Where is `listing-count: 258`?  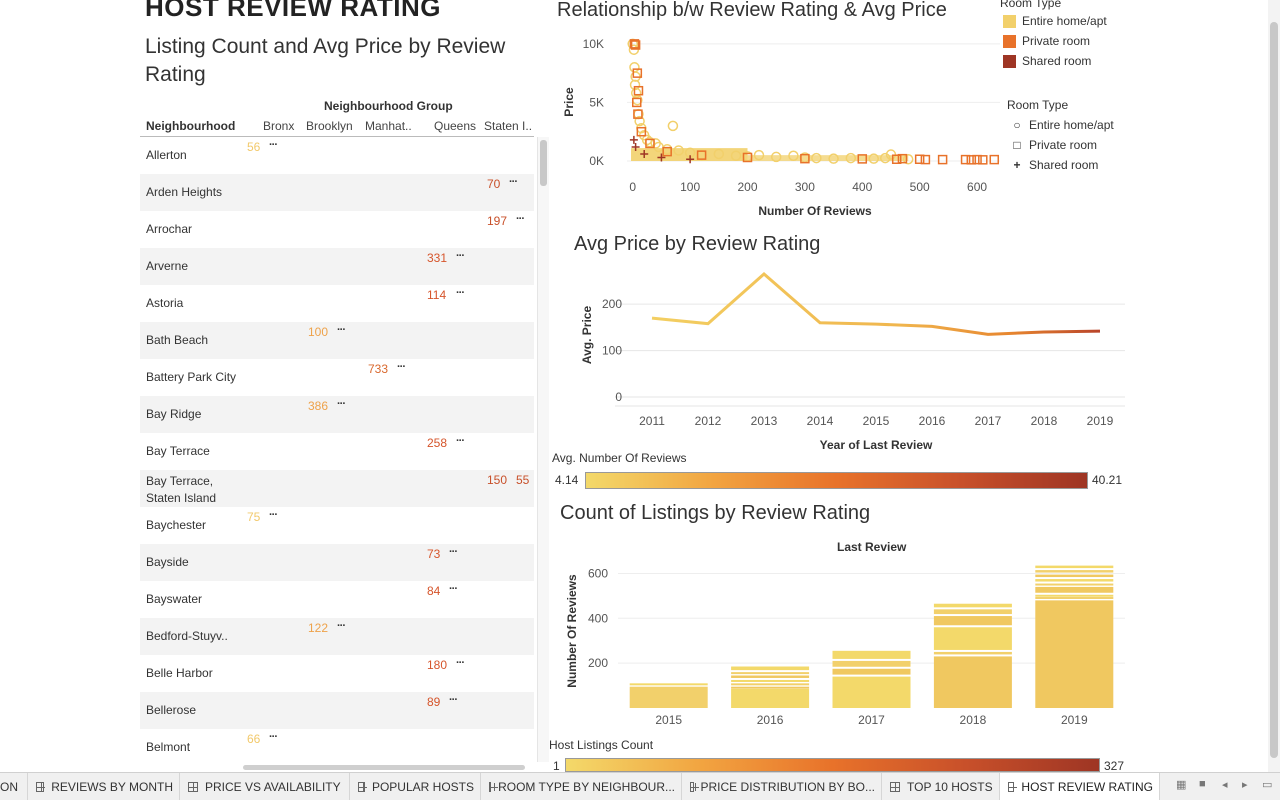 listing-count: 258 is located at coordinates (437, 443).